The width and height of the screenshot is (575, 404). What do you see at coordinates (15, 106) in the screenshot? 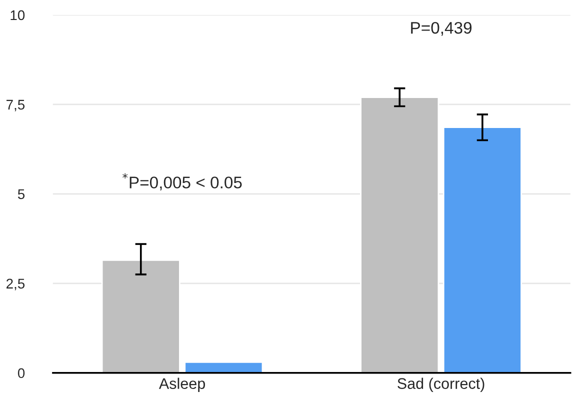
I see `y-tick-label: 7,5` at bounding box center [15, 106].